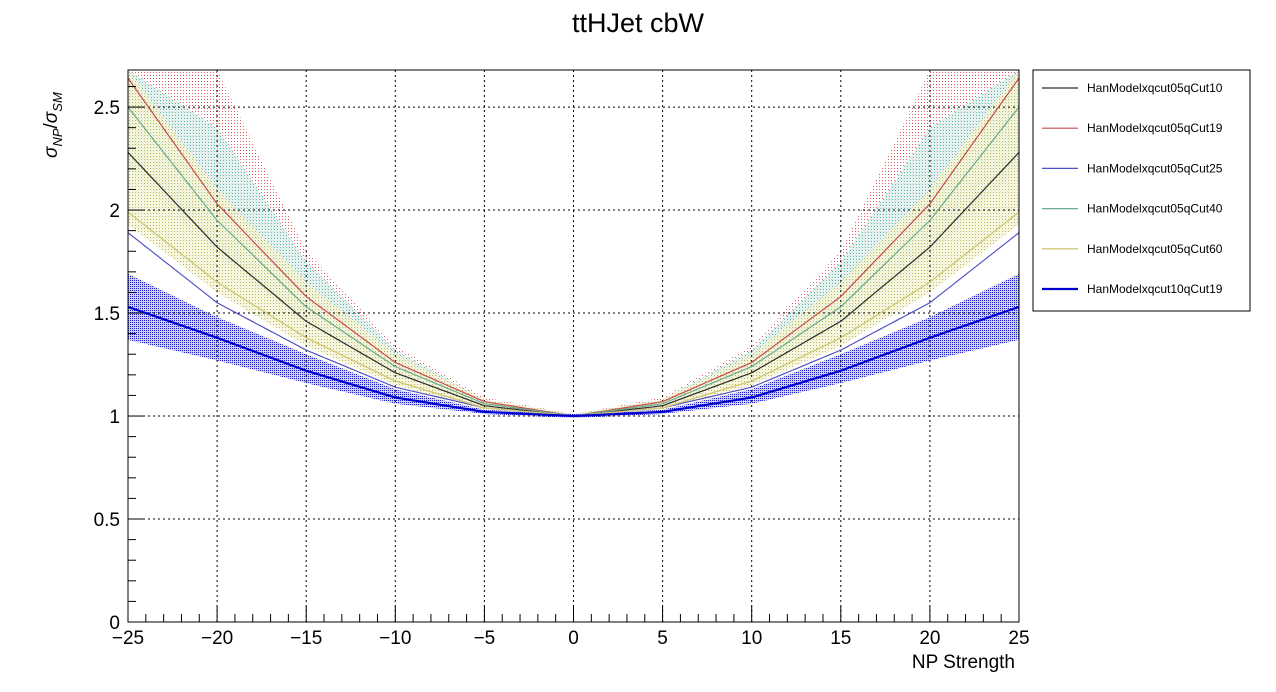 The width and height of the screenshot is (1276, 692). What do you see at coordinates (963, 662) in the screenshot?
I see `x-axis-label: NP Strength` at bounding box center [963, 662].